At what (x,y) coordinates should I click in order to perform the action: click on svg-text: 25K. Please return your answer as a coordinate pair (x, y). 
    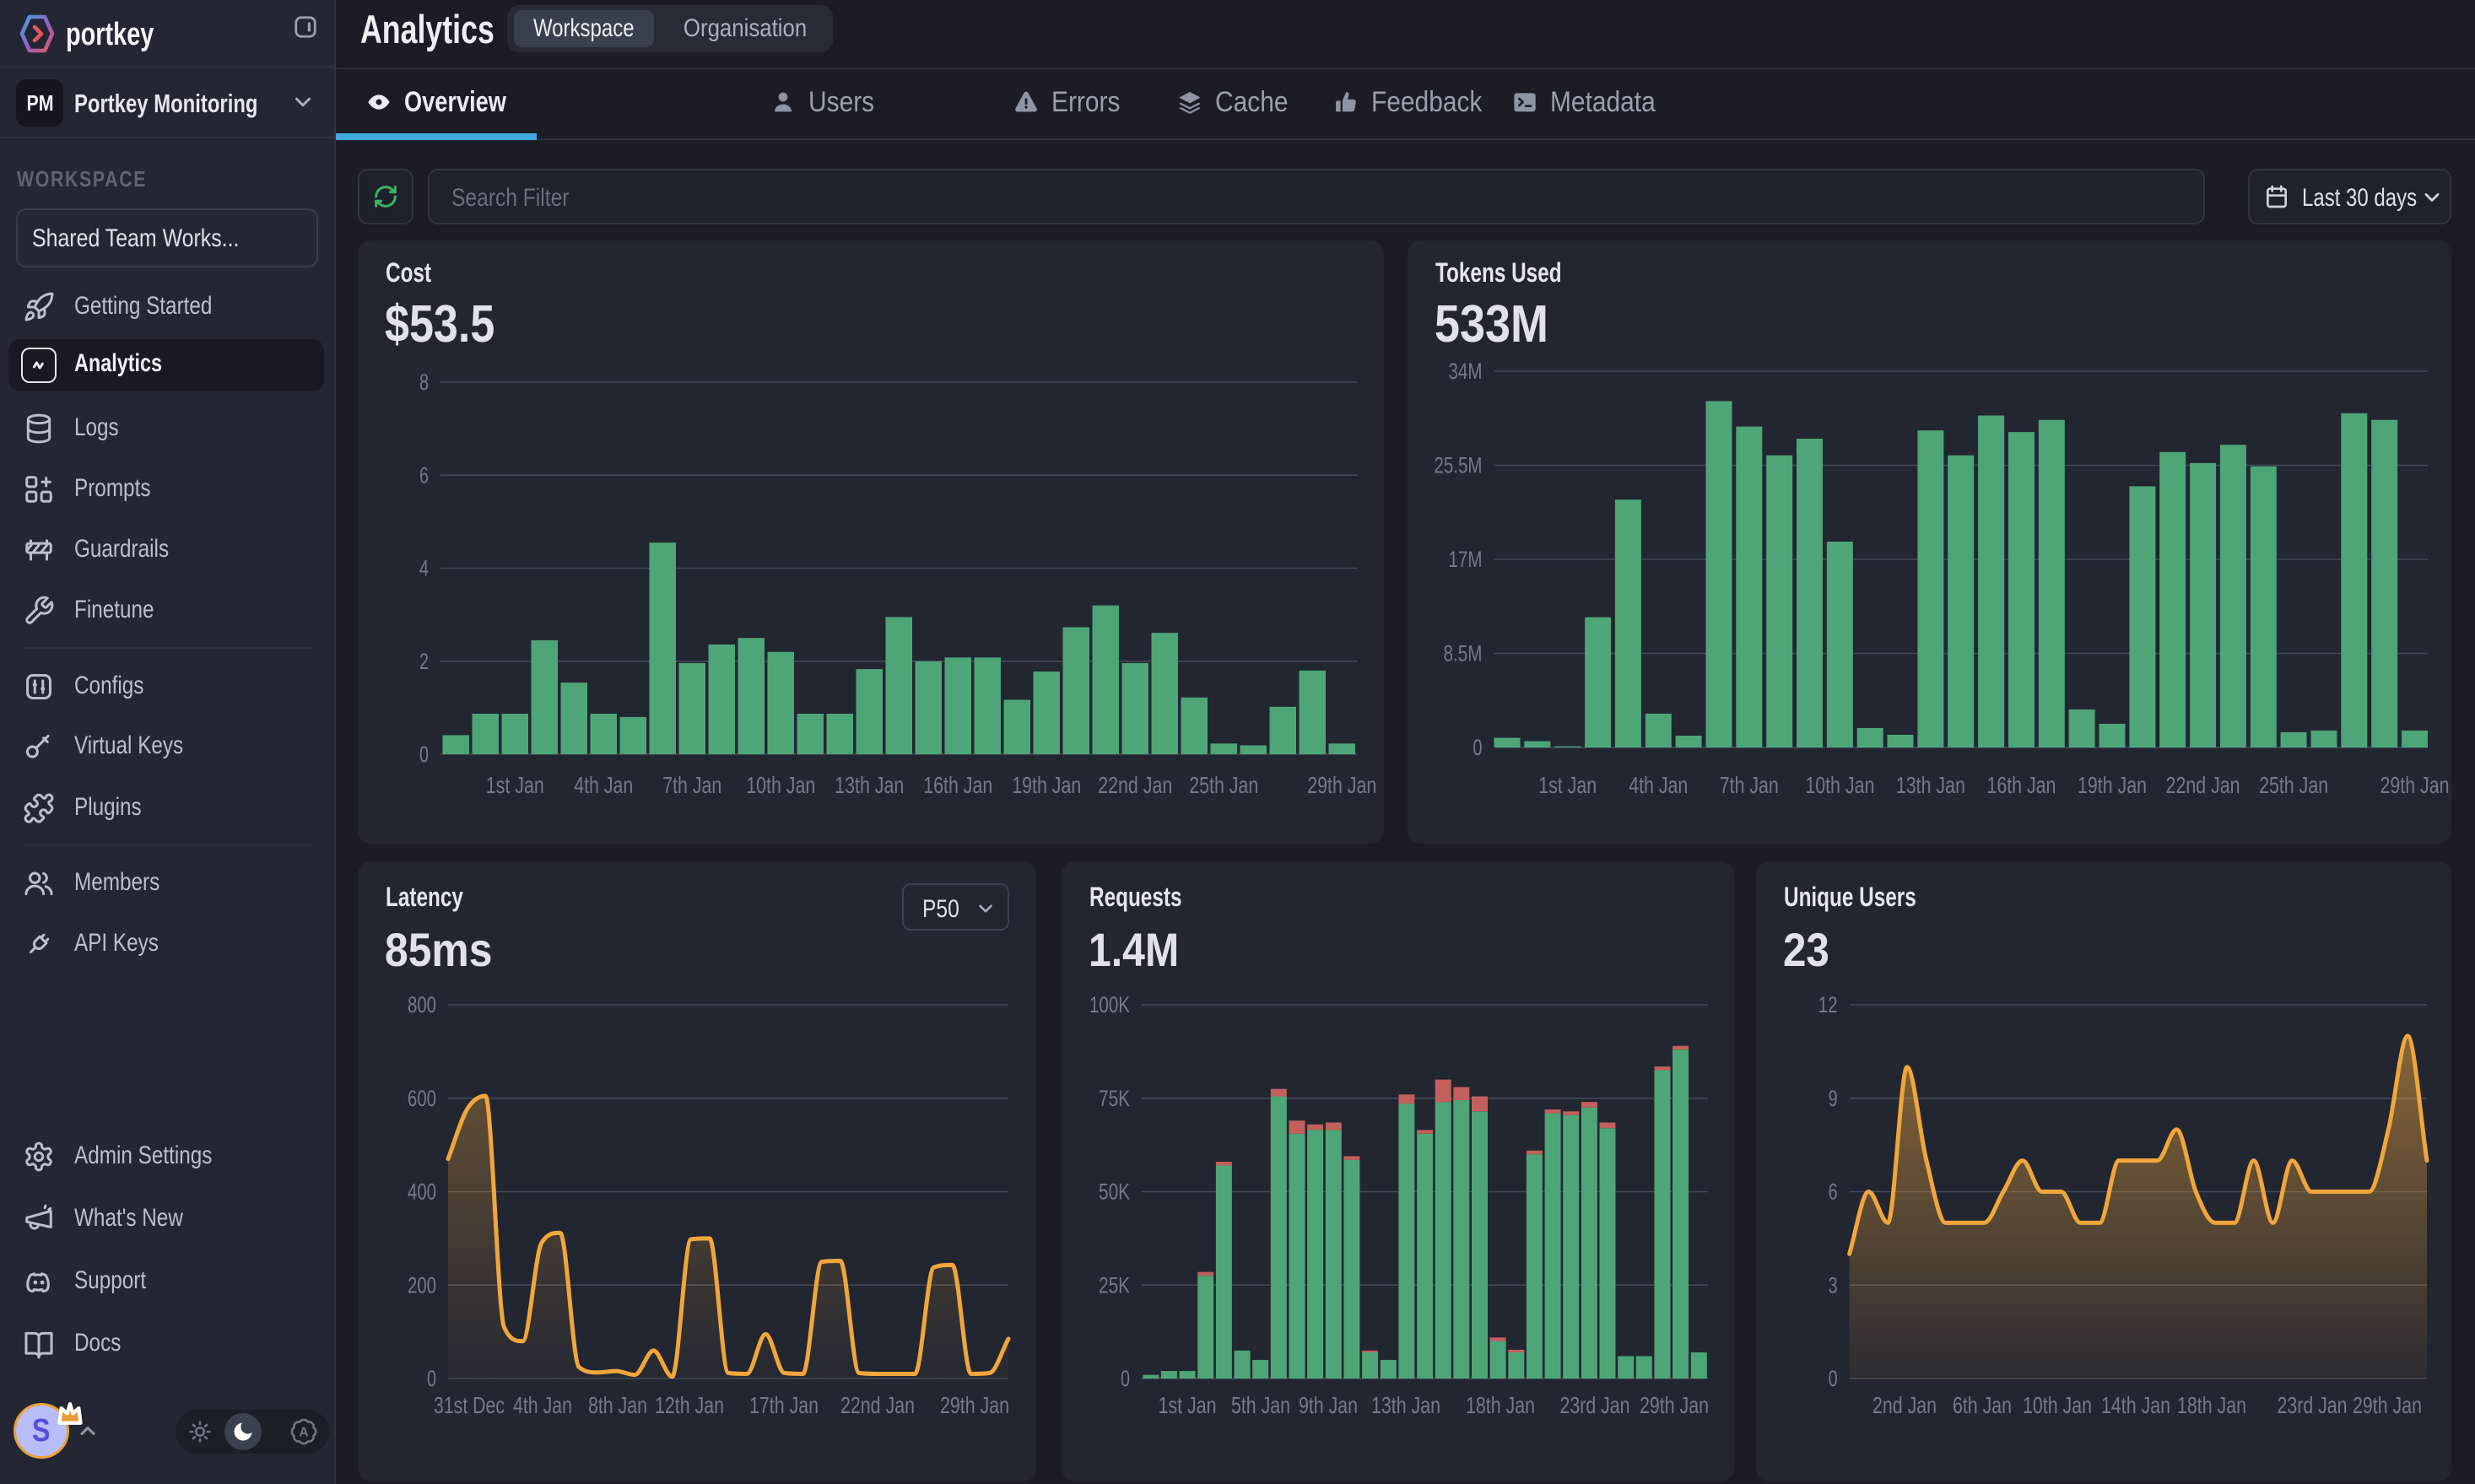
    Looking at the image, I should click on (1114, 1285).